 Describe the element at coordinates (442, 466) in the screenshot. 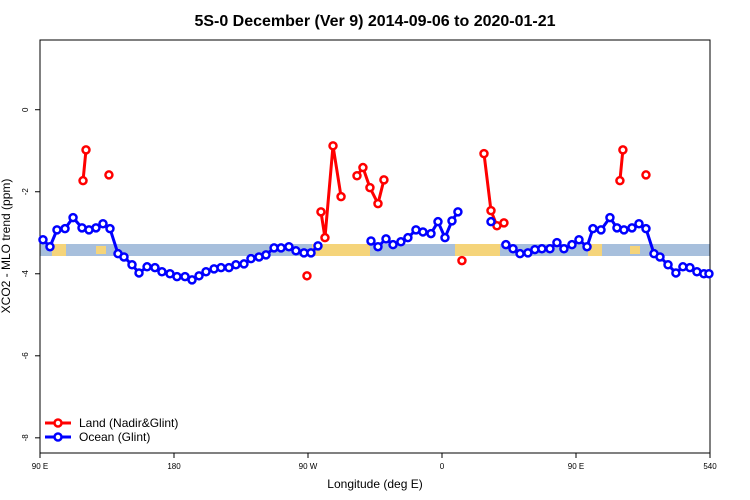

I see `x-tick-label: 0` at that location.